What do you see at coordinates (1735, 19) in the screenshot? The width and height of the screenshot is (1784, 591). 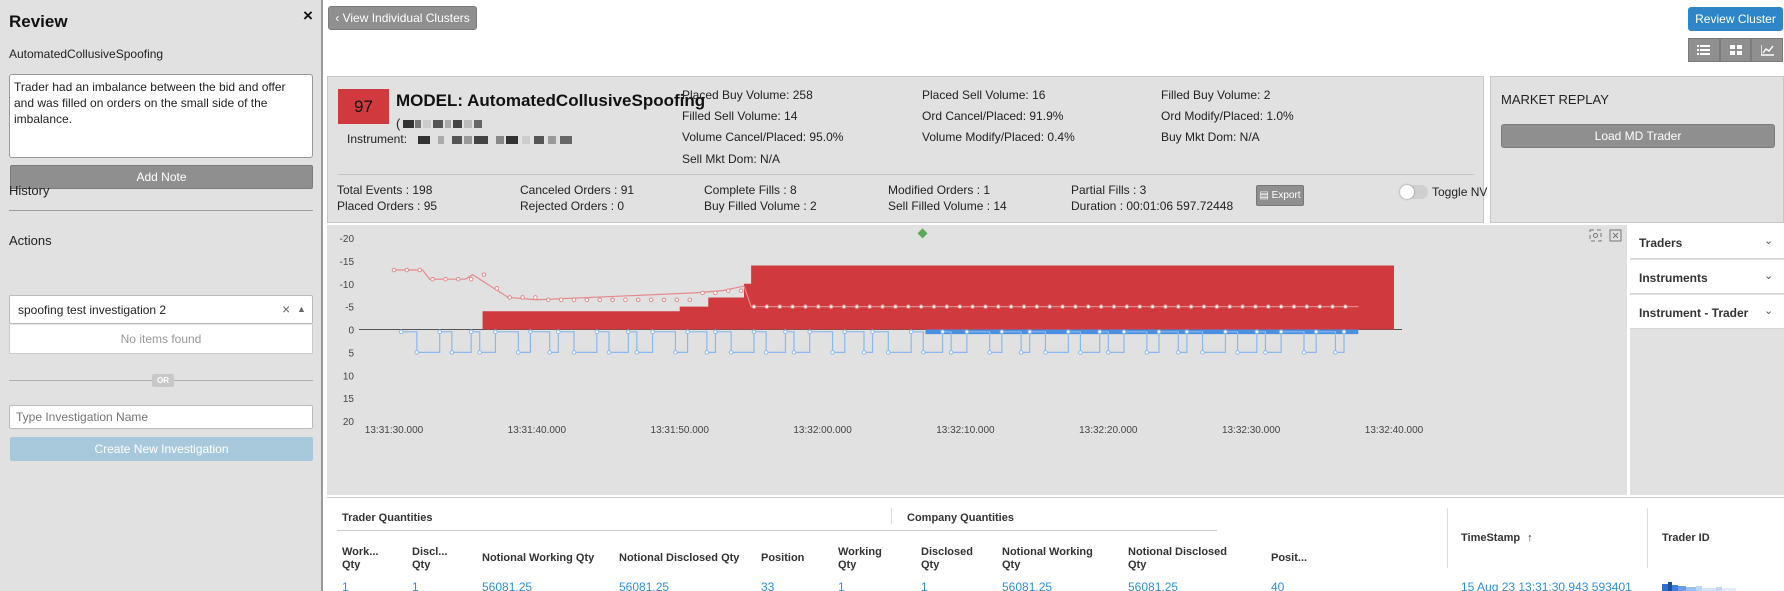 I see `review-cluster-button: Review Cluster` at bounding box center [1735, 19].